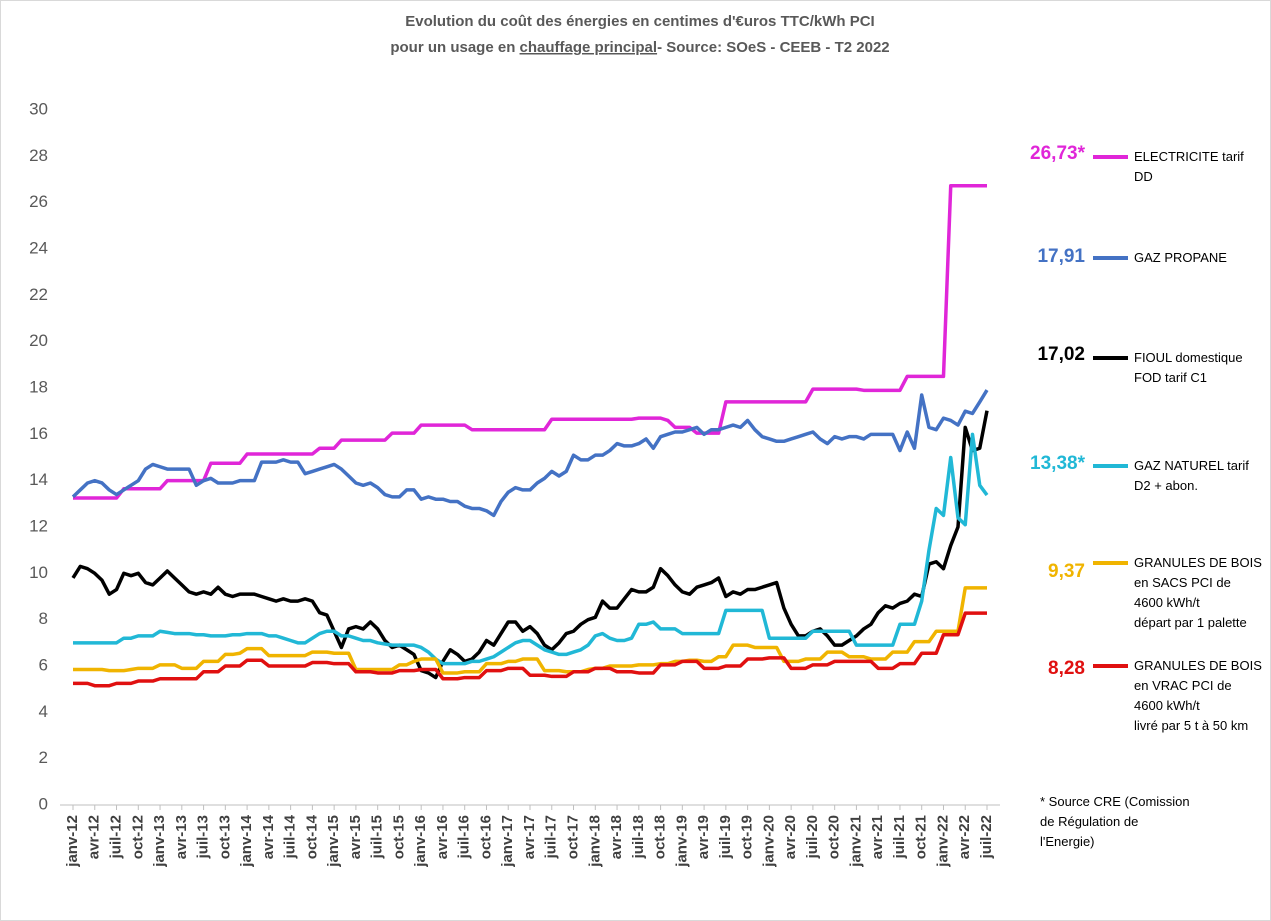 This screenshot has height=921, width=1271. What do you see at coordinates (38, 155) in the screenshot?
I see `y-tick-label: 28` at bounding box center [38, 155].